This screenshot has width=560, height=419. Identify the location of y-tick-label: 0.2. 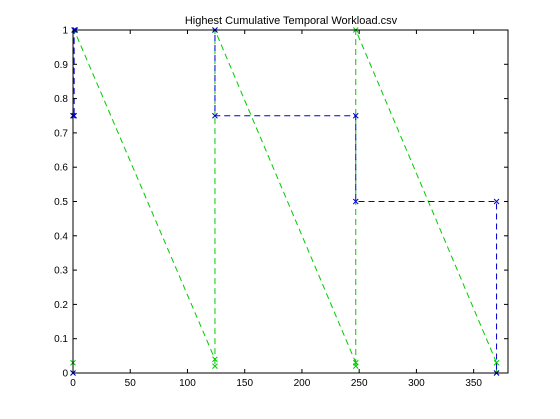
(61, 305).